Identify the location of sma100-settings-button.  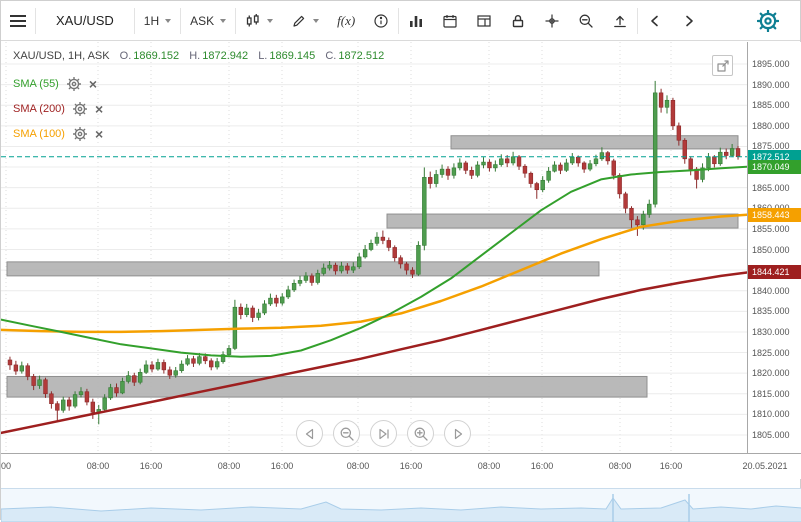
(79, 133).